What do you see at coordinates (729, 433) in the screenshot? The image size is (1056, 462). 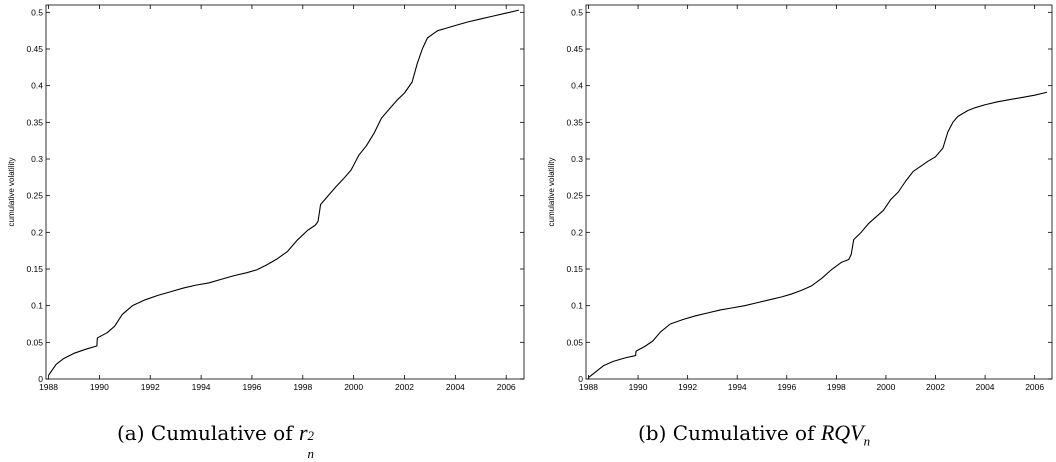 I see `caption-b-prefix: (b) Cumulative of` at bounding box center [729, 433].